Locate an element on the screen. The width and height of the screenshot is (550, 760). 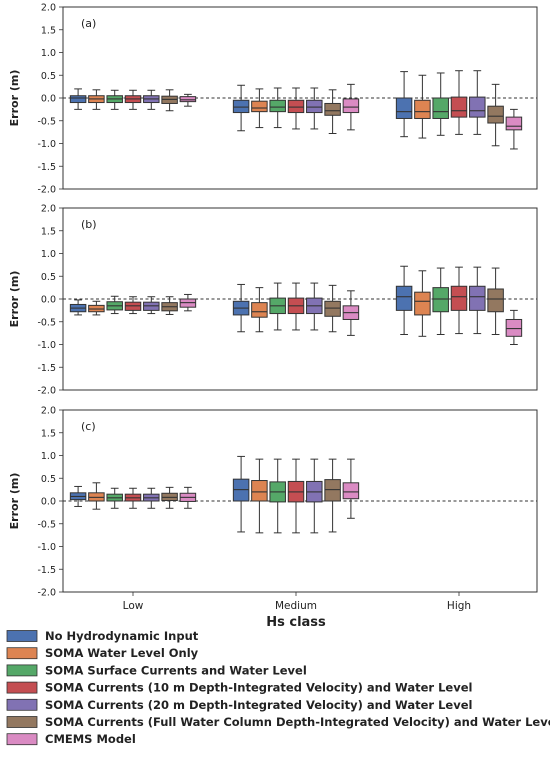
legend-label: No Hydrodynamic Input is located at coordinates (122, 636).